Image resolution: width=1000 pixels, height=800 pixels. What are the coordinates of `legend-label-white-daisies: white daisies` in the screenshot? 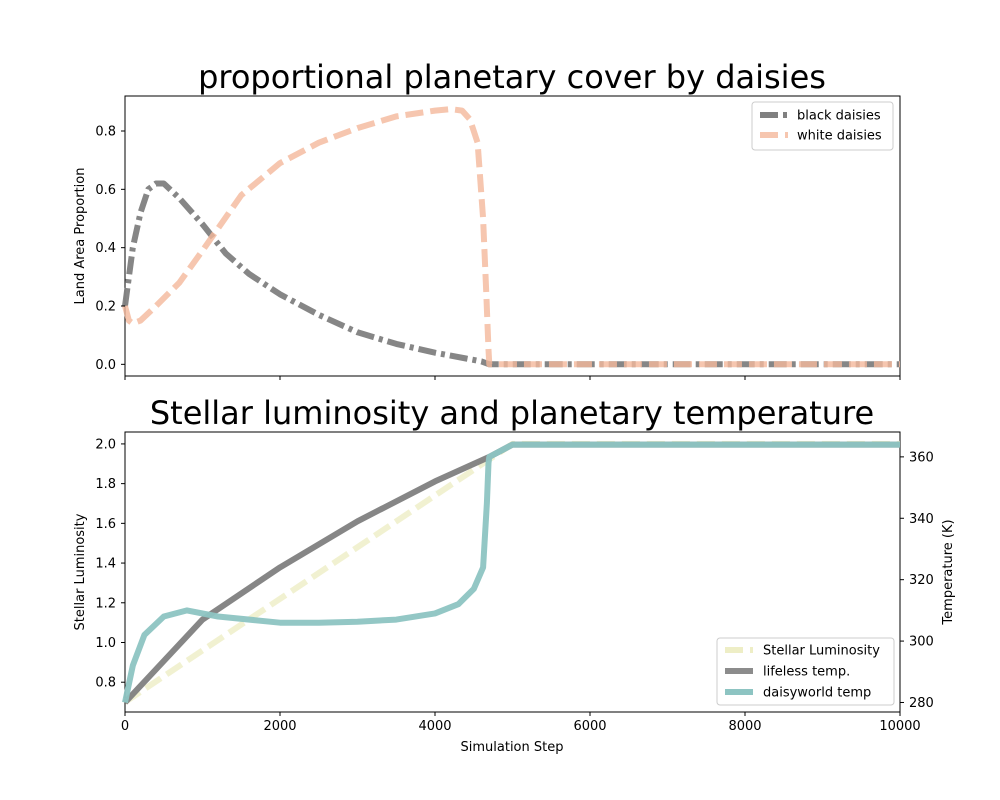 It's located at (839, 136).